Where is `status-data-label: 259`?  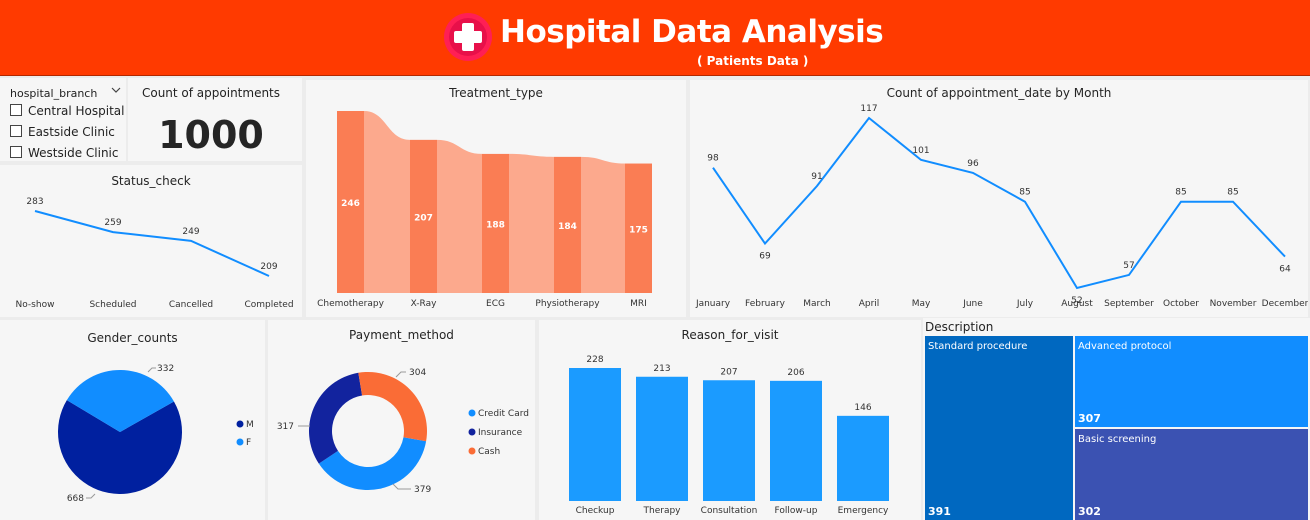
status-data-label: 259 is located at coordinates (112, 223).